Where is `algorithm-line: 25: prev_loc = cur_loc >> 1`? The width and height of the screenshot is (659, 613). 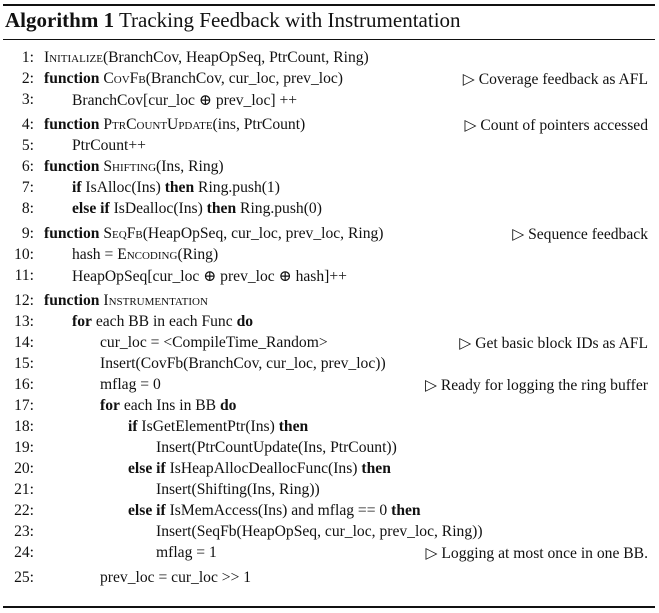
algorithm-line: 25: prev_loc = cur_loc >> 1 is located at coordinates (329, 579).